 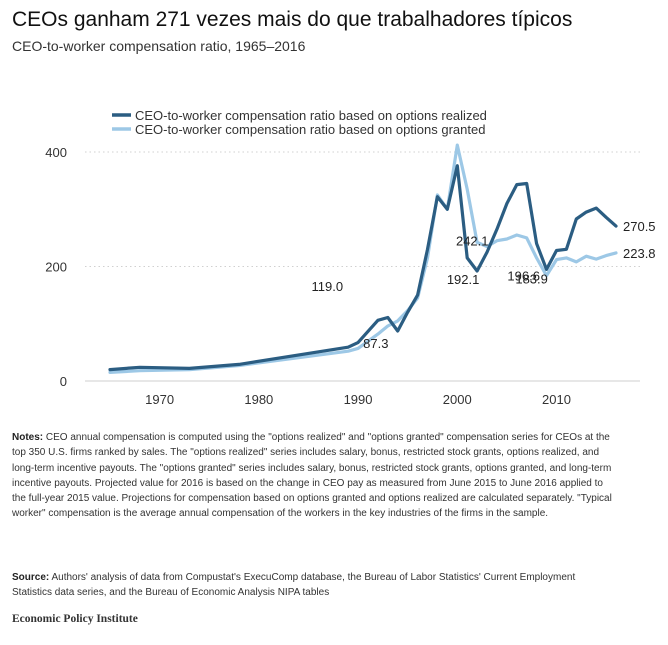 What do you see at coordinates (463, 279) in the screenshot?
I see `data-label: 192.1` at bounding box center [463, 279].